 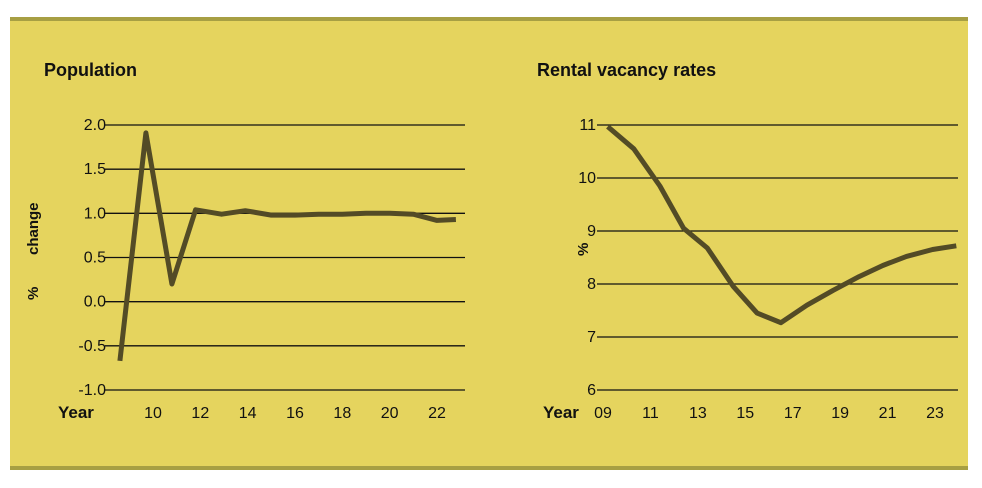 What do you see at coordinates (437, 413) in the screenshot?
I see `population-xtick-label: 22` at bounding box center [437, 413].